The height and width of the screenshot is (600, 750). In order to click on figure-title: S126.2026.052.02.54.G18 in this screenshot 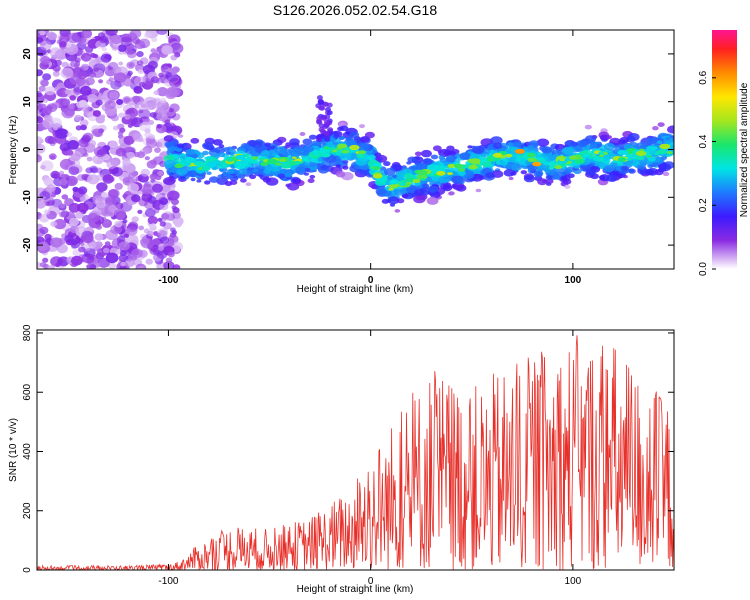, I will do `click(355, 10)`.